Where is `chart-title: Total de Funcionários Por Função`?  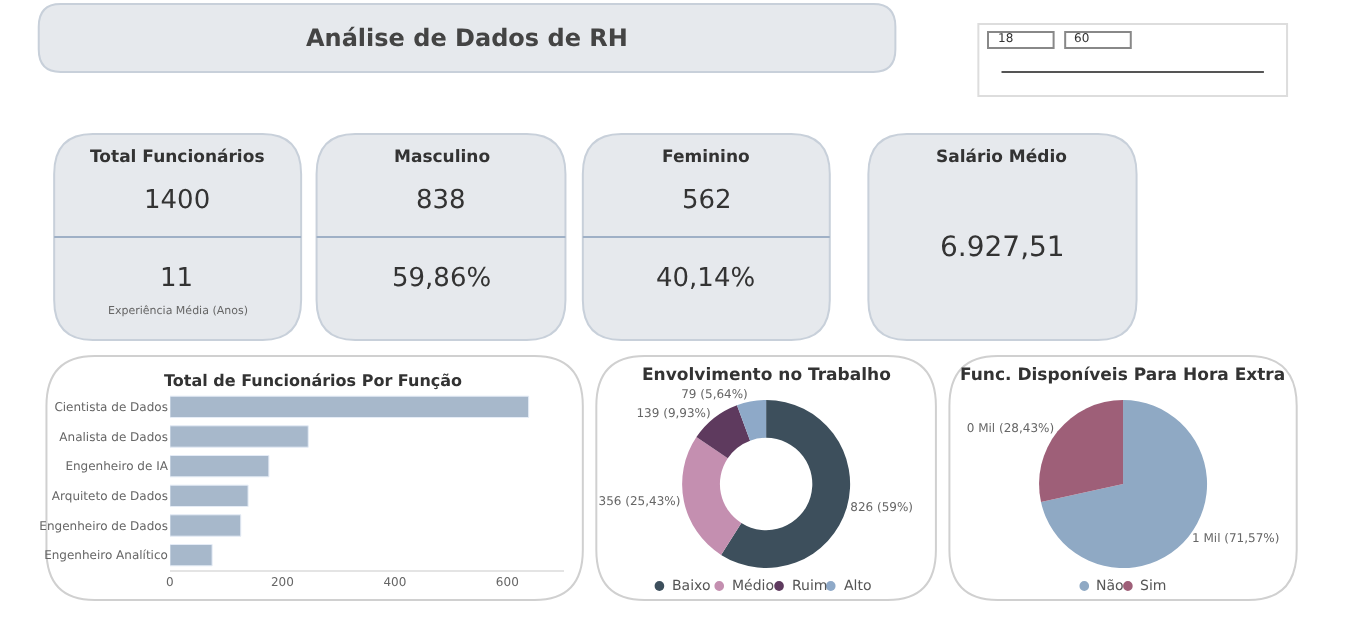 chart-title: Total de Funcionários Por Função is located at coordinates (314, 381).